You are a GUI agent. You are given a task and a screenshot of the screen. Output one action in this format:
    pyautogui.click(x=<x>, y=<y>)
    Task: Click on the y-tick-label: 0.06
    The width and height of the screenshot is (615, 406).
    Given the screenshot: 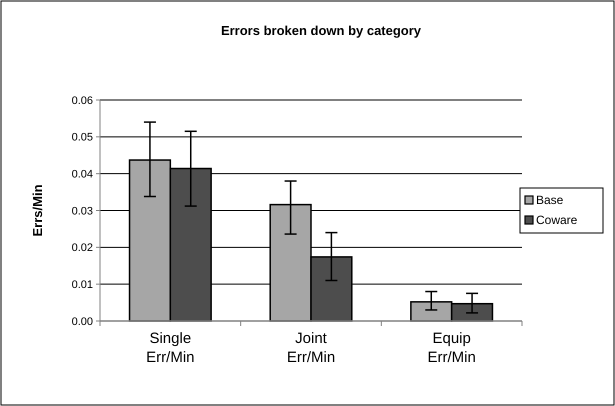 What is the action you would take?
    pyautogui.click(x=82, y=100)
    